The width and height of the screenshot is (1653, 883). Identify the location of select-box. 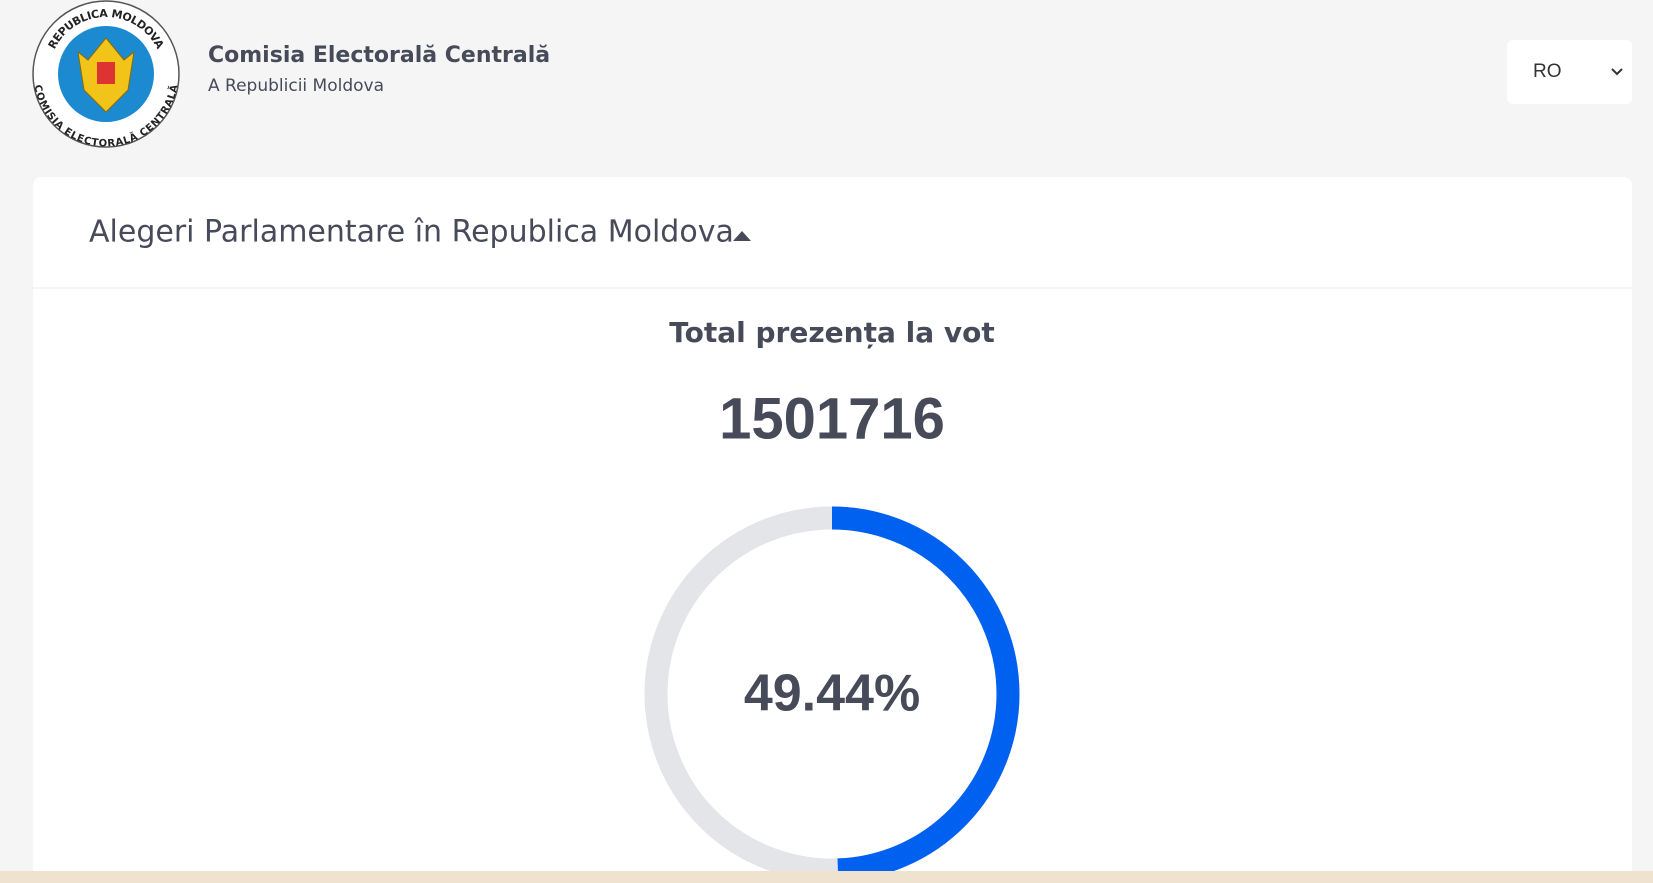
(1569, 72).